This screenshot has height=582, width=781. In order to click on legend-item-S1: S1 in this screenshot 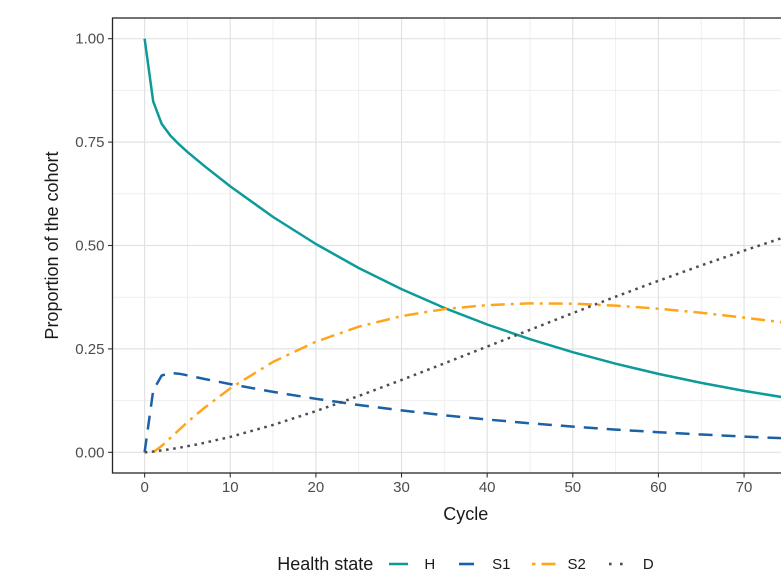, I will do `click(482, 564)`.